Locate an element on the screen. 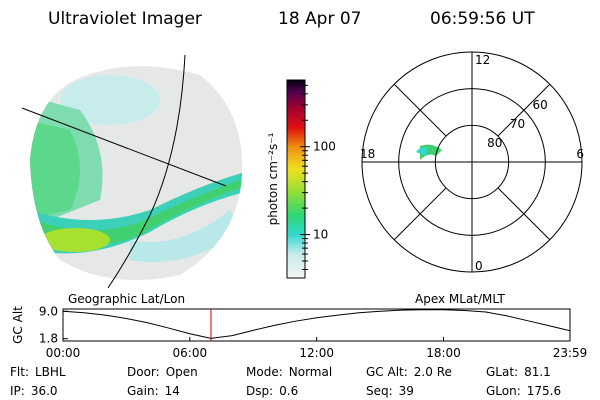 This screenshot has width=600, height=400. status-item: Gain: 14 is located at coordinates (153, 391).